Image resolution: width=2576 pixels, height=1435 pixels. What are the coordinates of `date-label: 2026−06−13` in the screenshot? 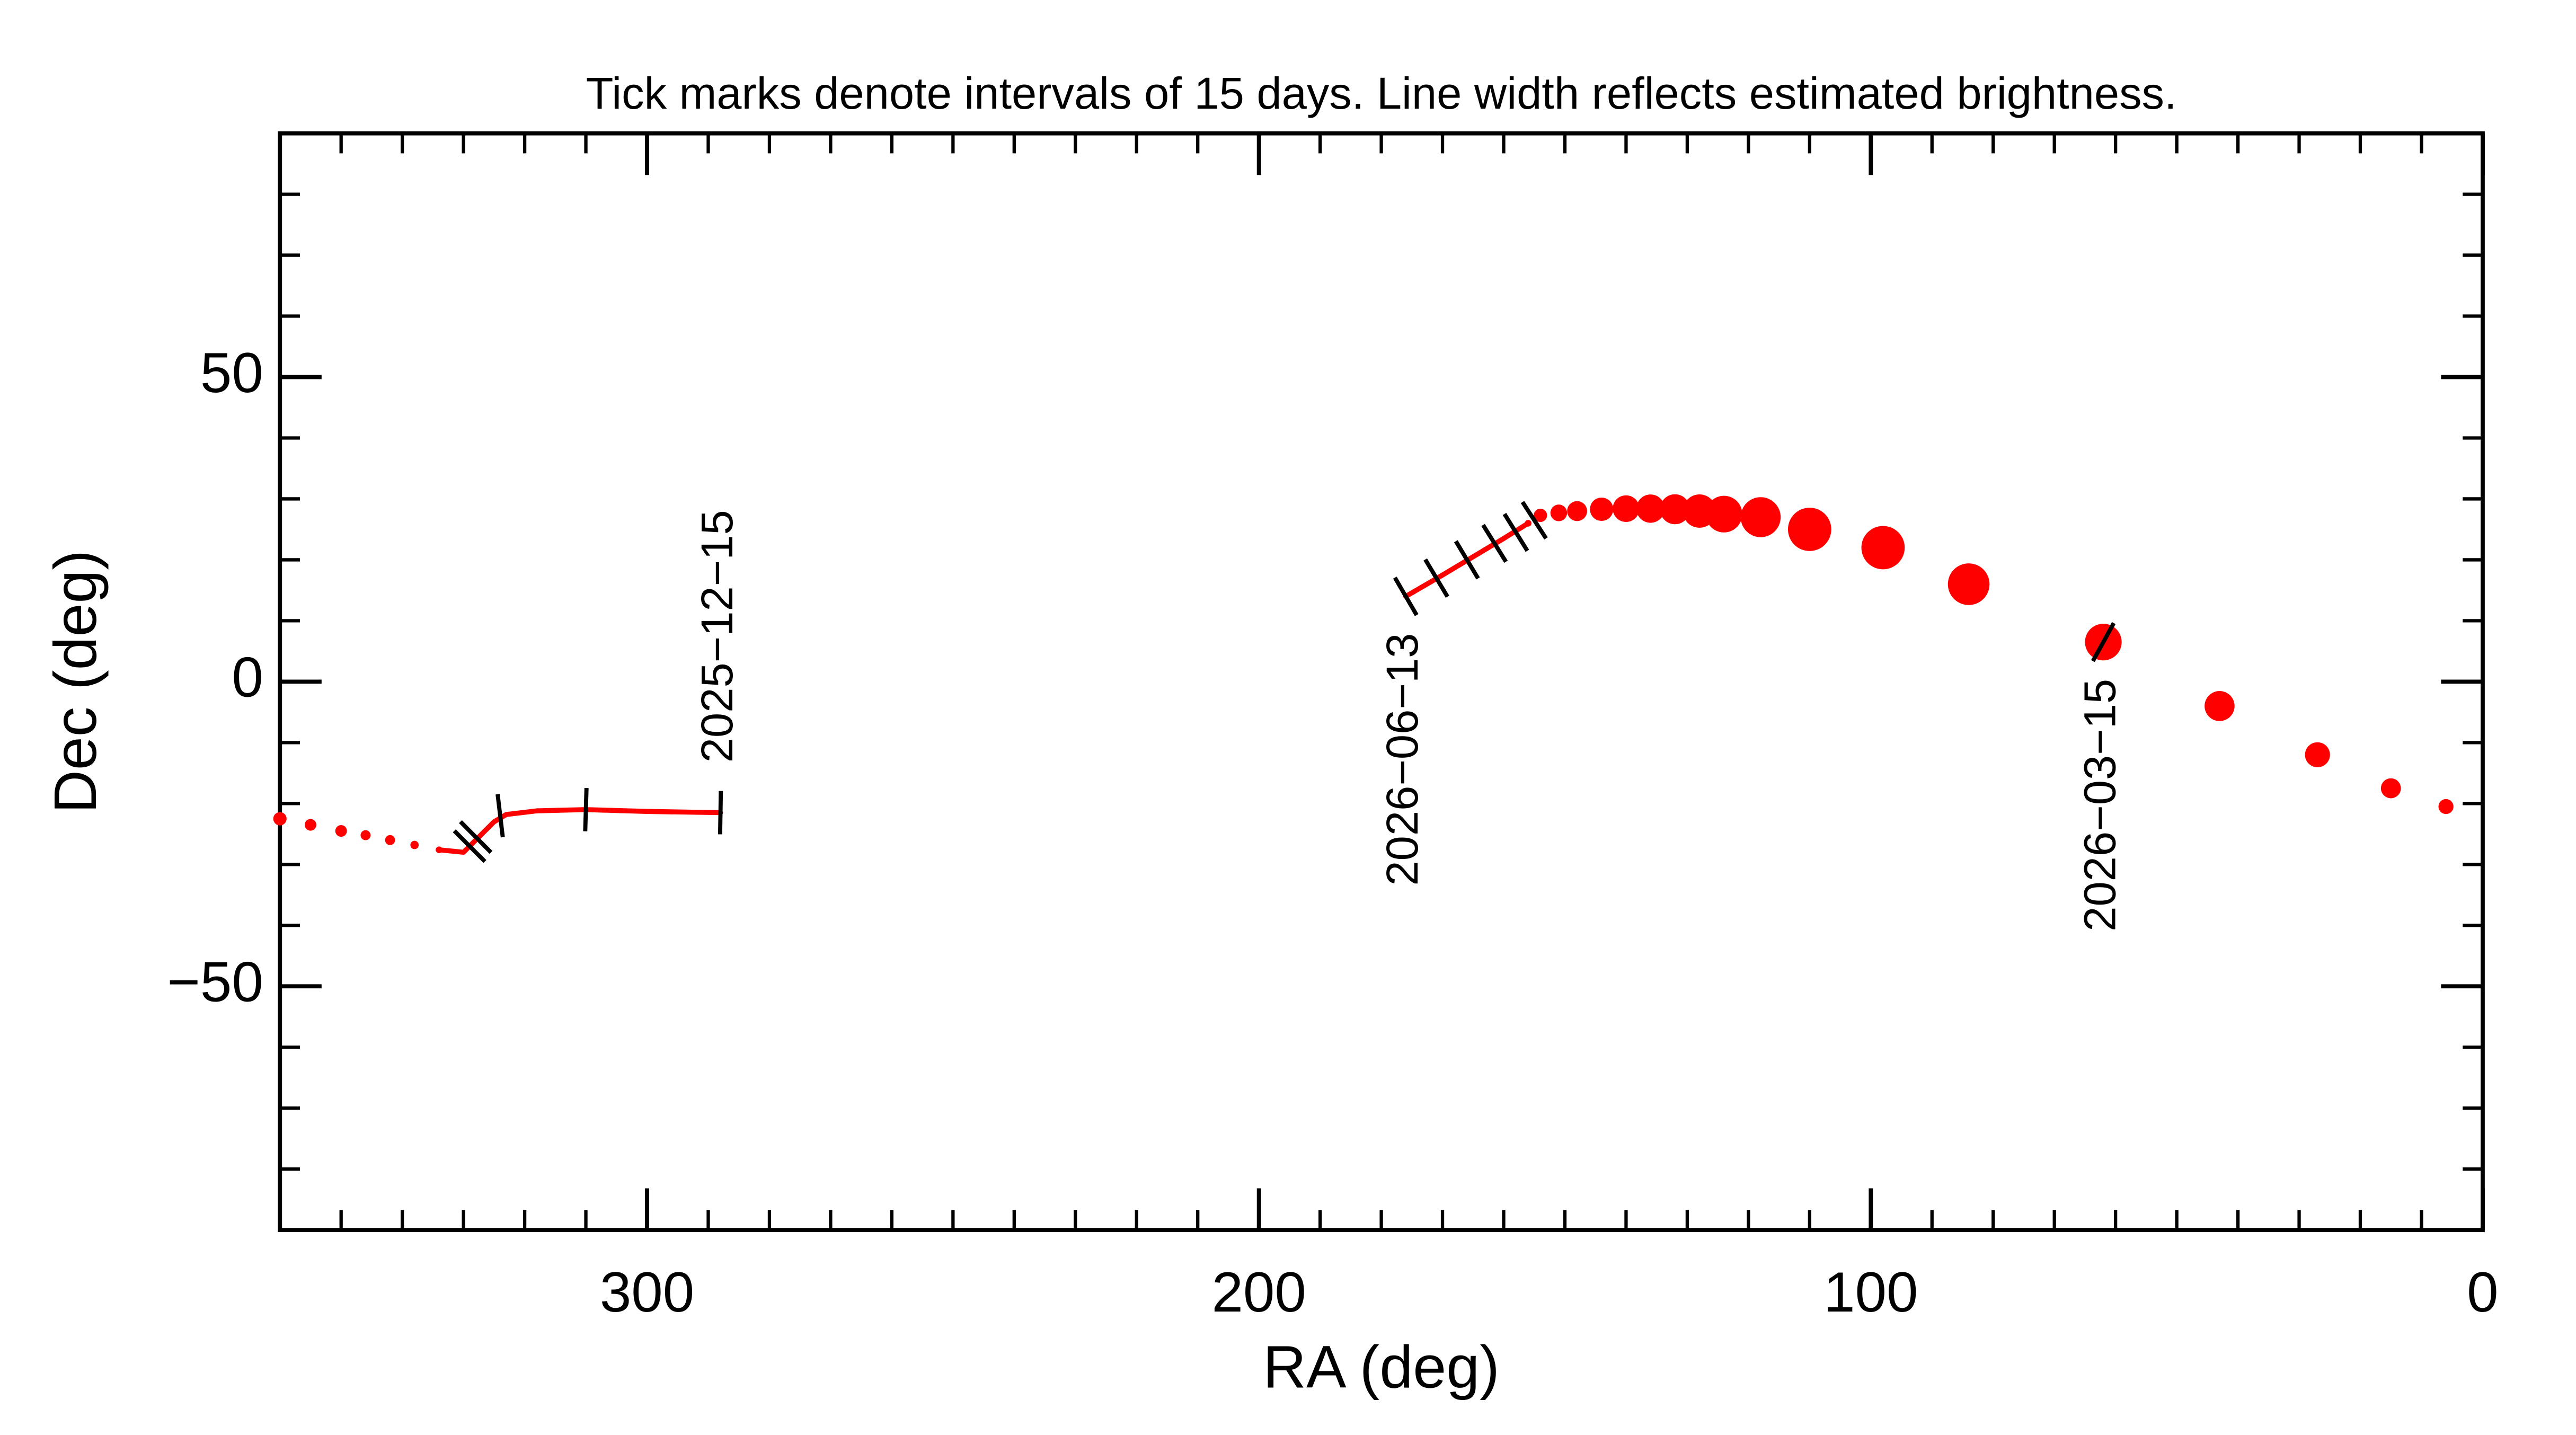 It's located at (1402, 759).